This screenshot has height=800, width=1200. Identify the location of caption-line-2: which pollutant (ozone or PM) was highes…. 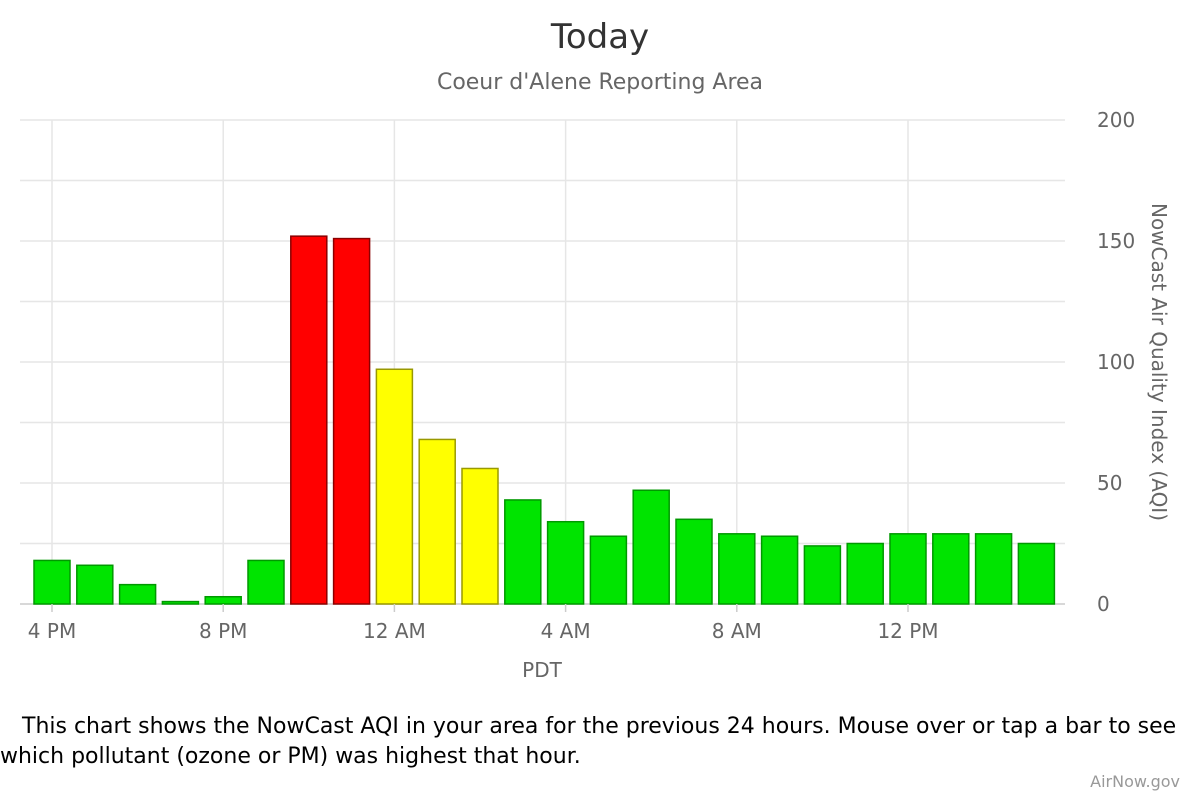
(290, 756).